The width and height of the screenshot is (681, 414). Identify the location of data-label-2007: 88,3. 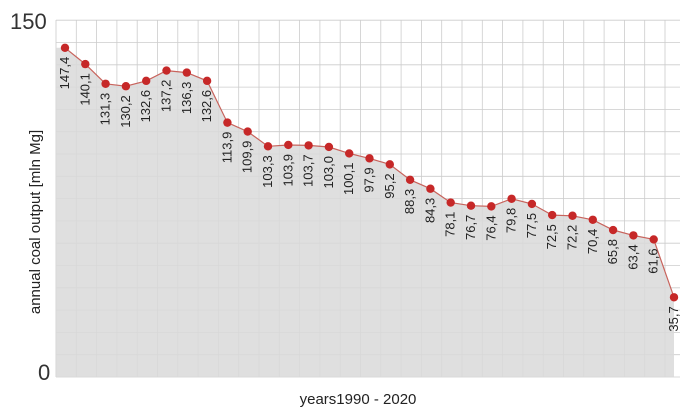
(409, 201).